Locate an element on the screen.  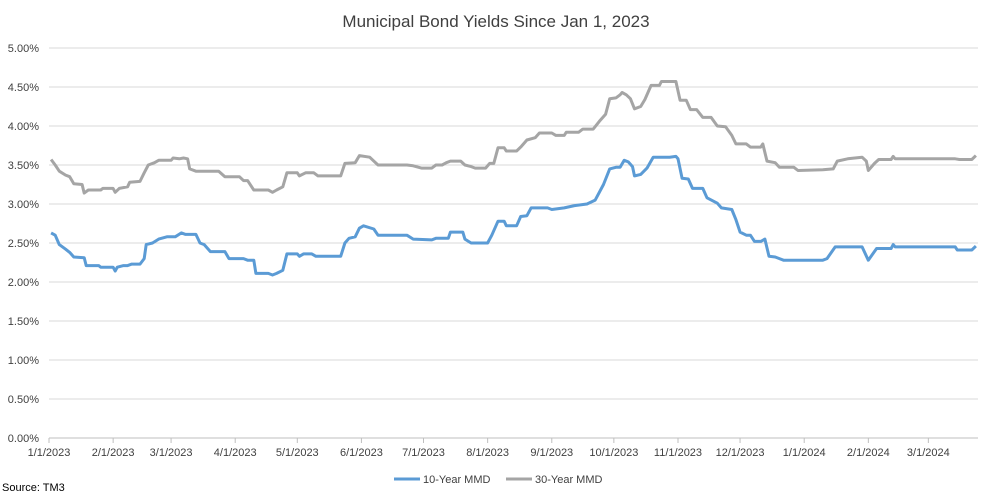
y-tick-label: 0.50% is located at coordinates (23, 400).